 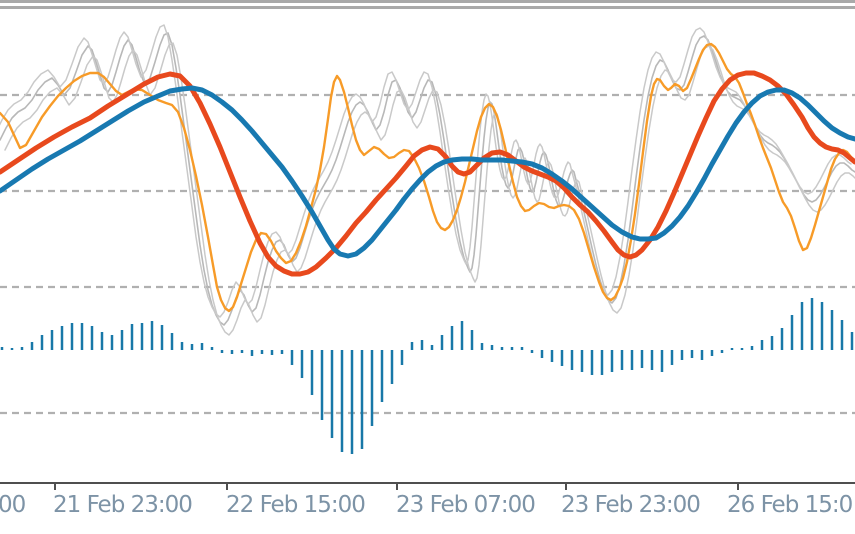 What do you see at coordinates (122, 505) in the screenshot?
I see `x-axis-label: 21 Feb 23:00` at bounding box center [122, 505].